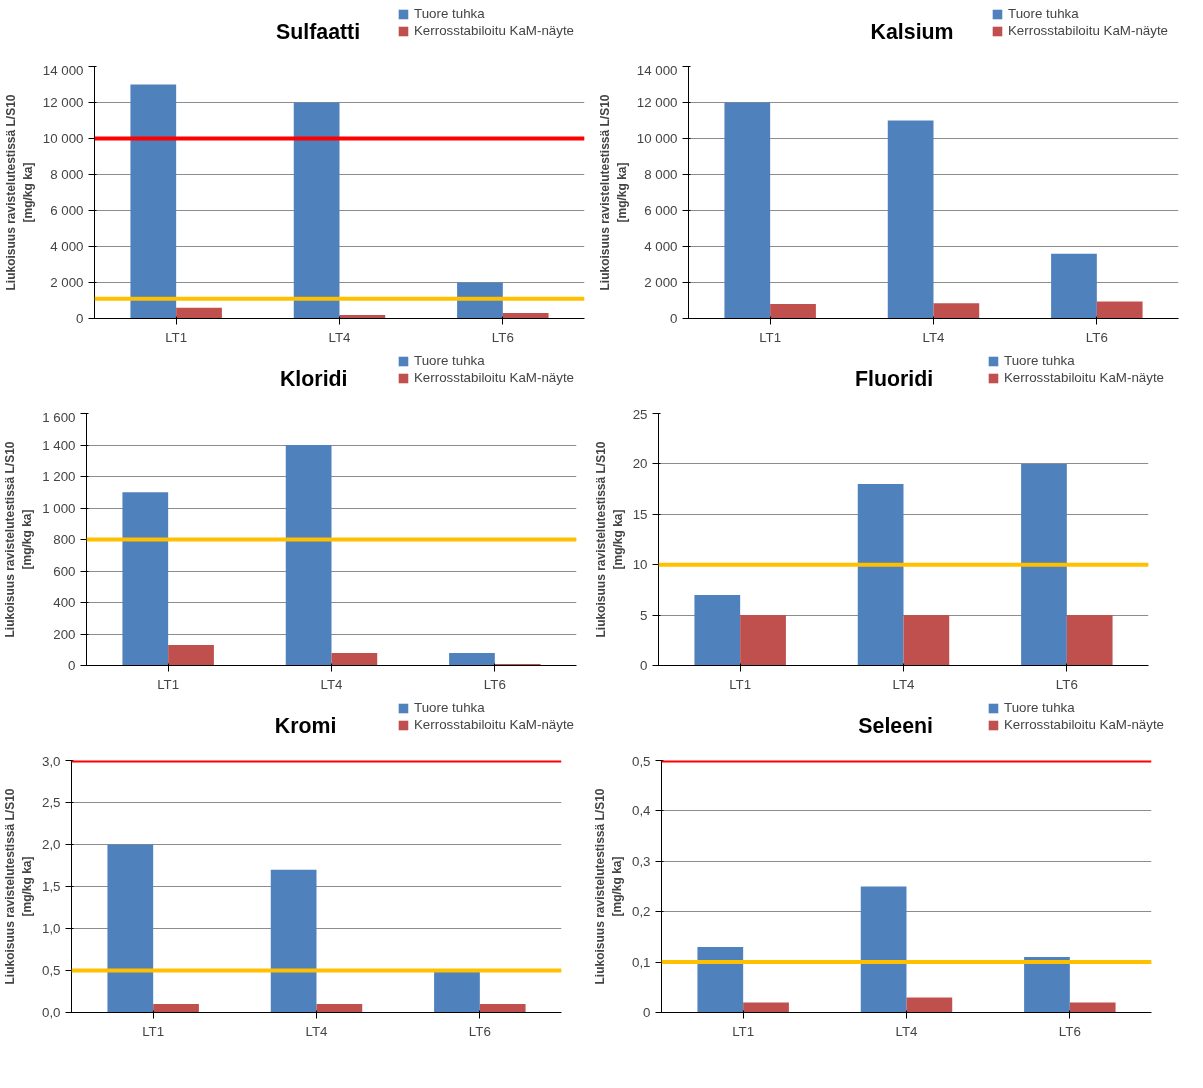  What do you see at coordinates (64, 539) in the screenshot?
I see `y-tick-label: 800` at bounding box center [64, 539].